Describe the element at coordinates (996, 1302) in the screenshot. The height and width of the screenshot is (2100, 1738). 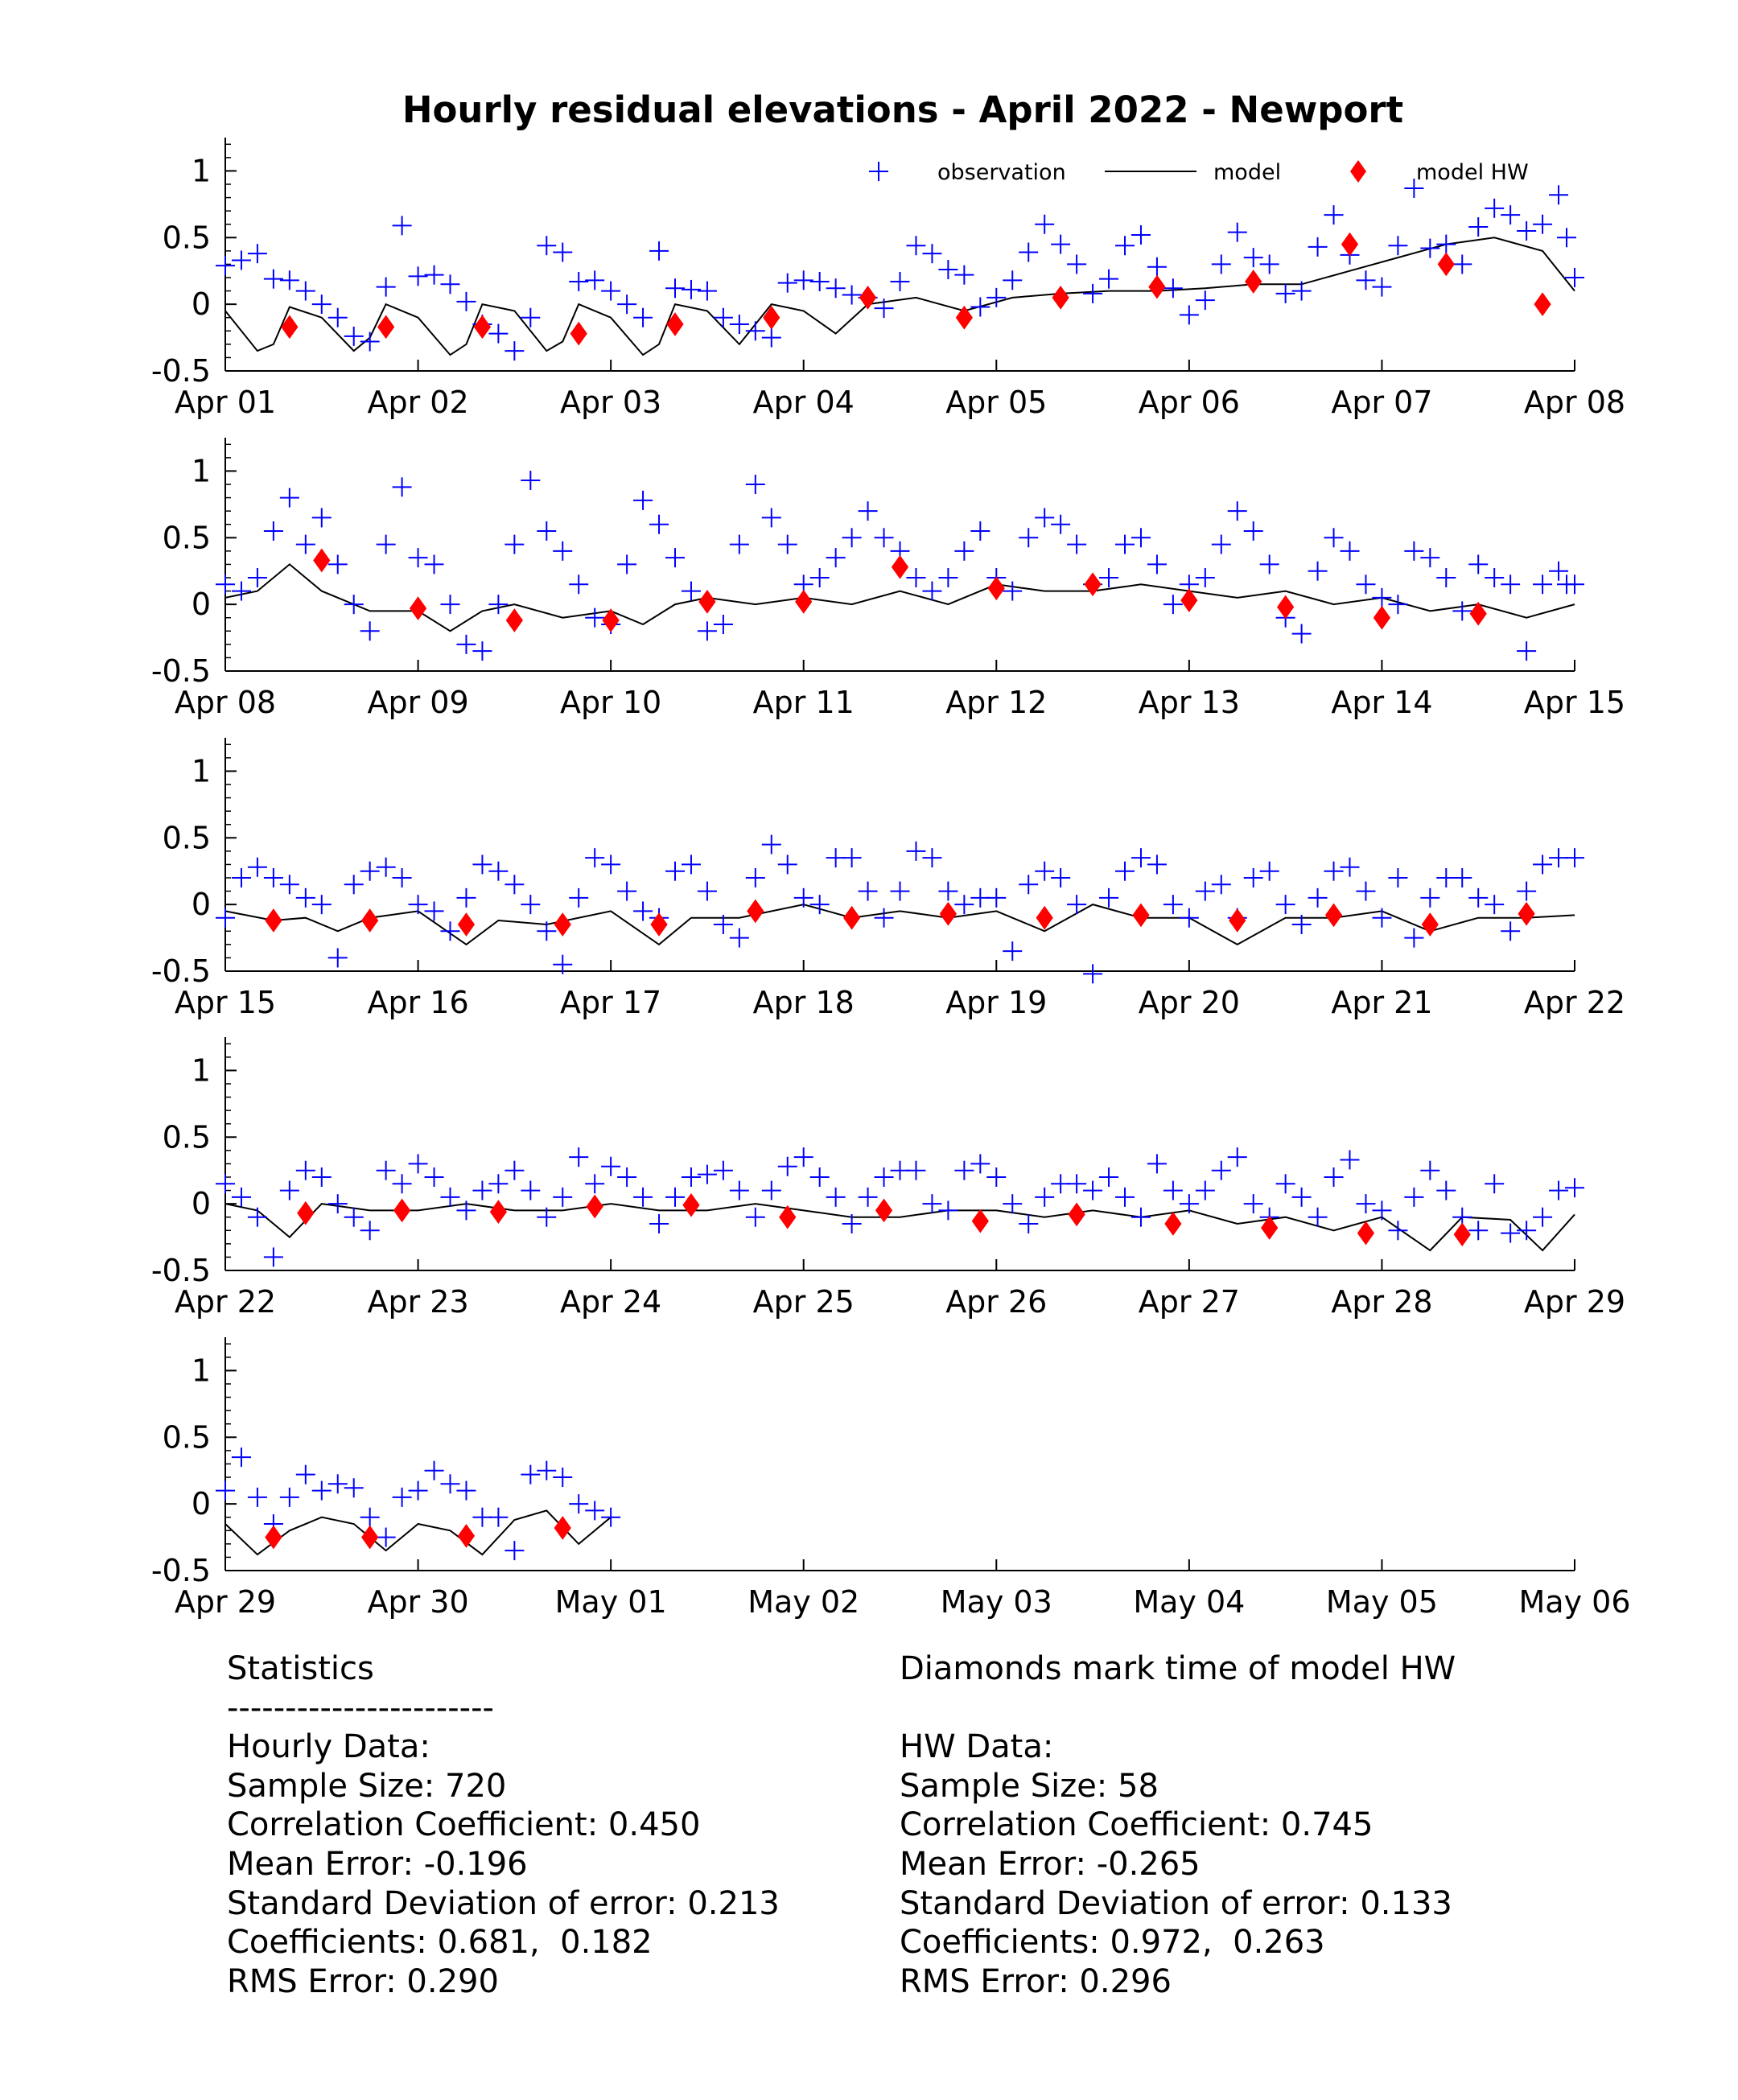
I see `x-tick-label: Apr 26` at that location.